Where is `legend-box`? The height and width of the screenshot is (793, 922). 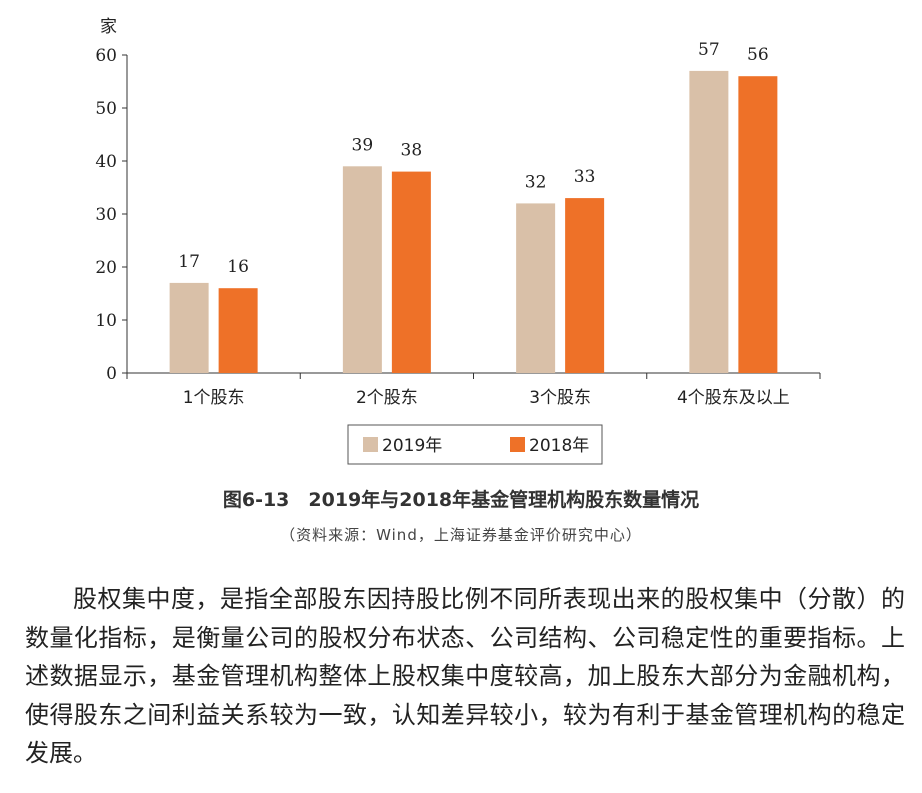 legend-box is located at coordinates (475, 444).